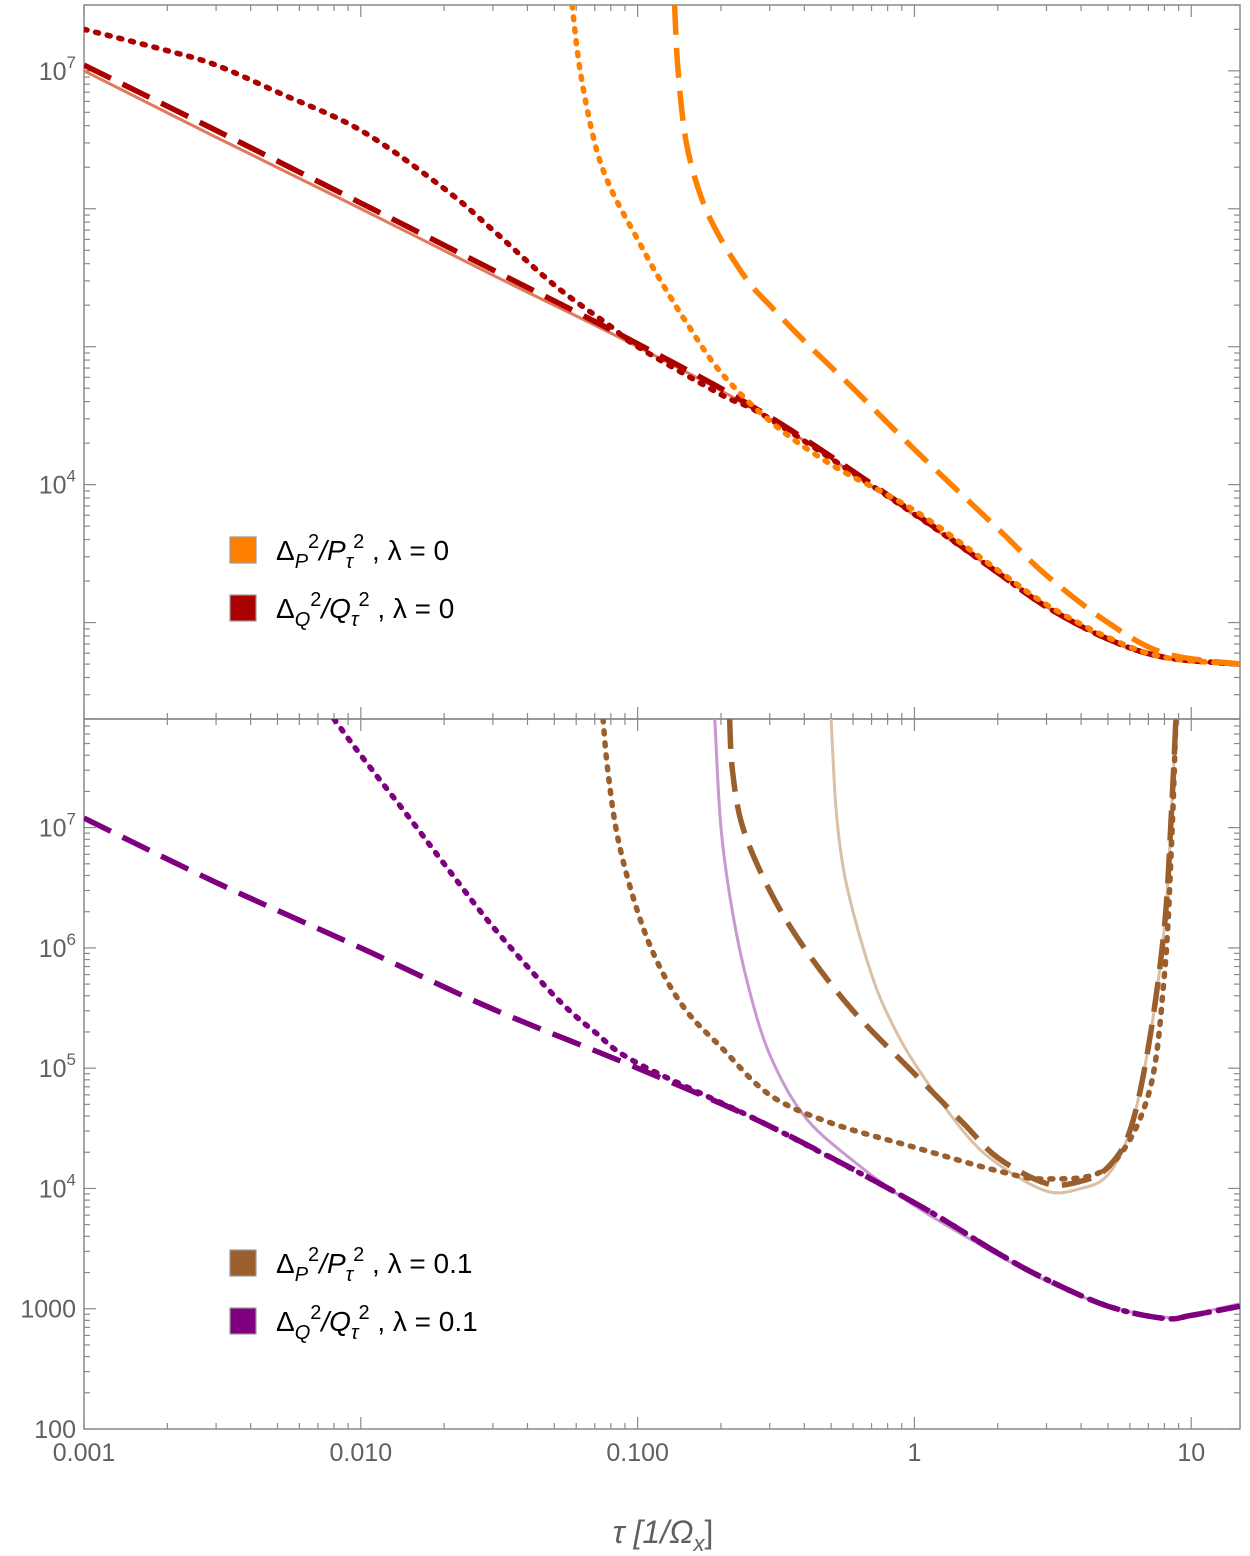 This screenshot has width=1250, height=1556. I want to click on bottom-panel-y-tick-labels: 10⁷ 10⁶ 10⁵ 10⁴ 1000 100, so click(48, 1127).